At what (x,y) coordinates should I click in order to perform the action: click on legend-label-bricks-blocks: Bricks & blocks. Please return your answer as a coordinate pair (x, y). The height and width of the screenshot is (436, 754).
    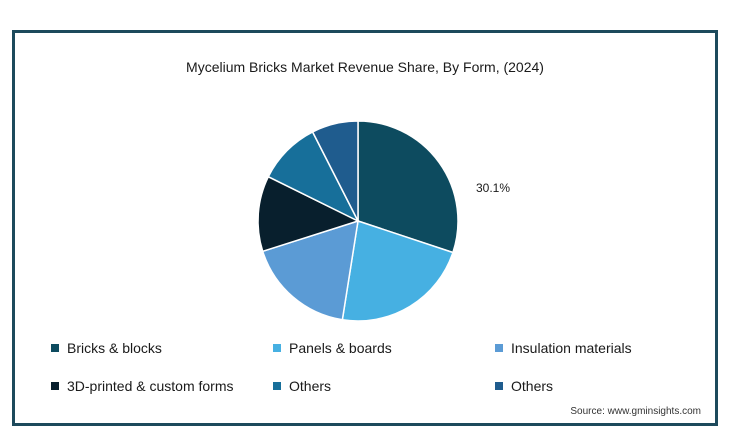
    Looking at the image, I should click on (114, 348).